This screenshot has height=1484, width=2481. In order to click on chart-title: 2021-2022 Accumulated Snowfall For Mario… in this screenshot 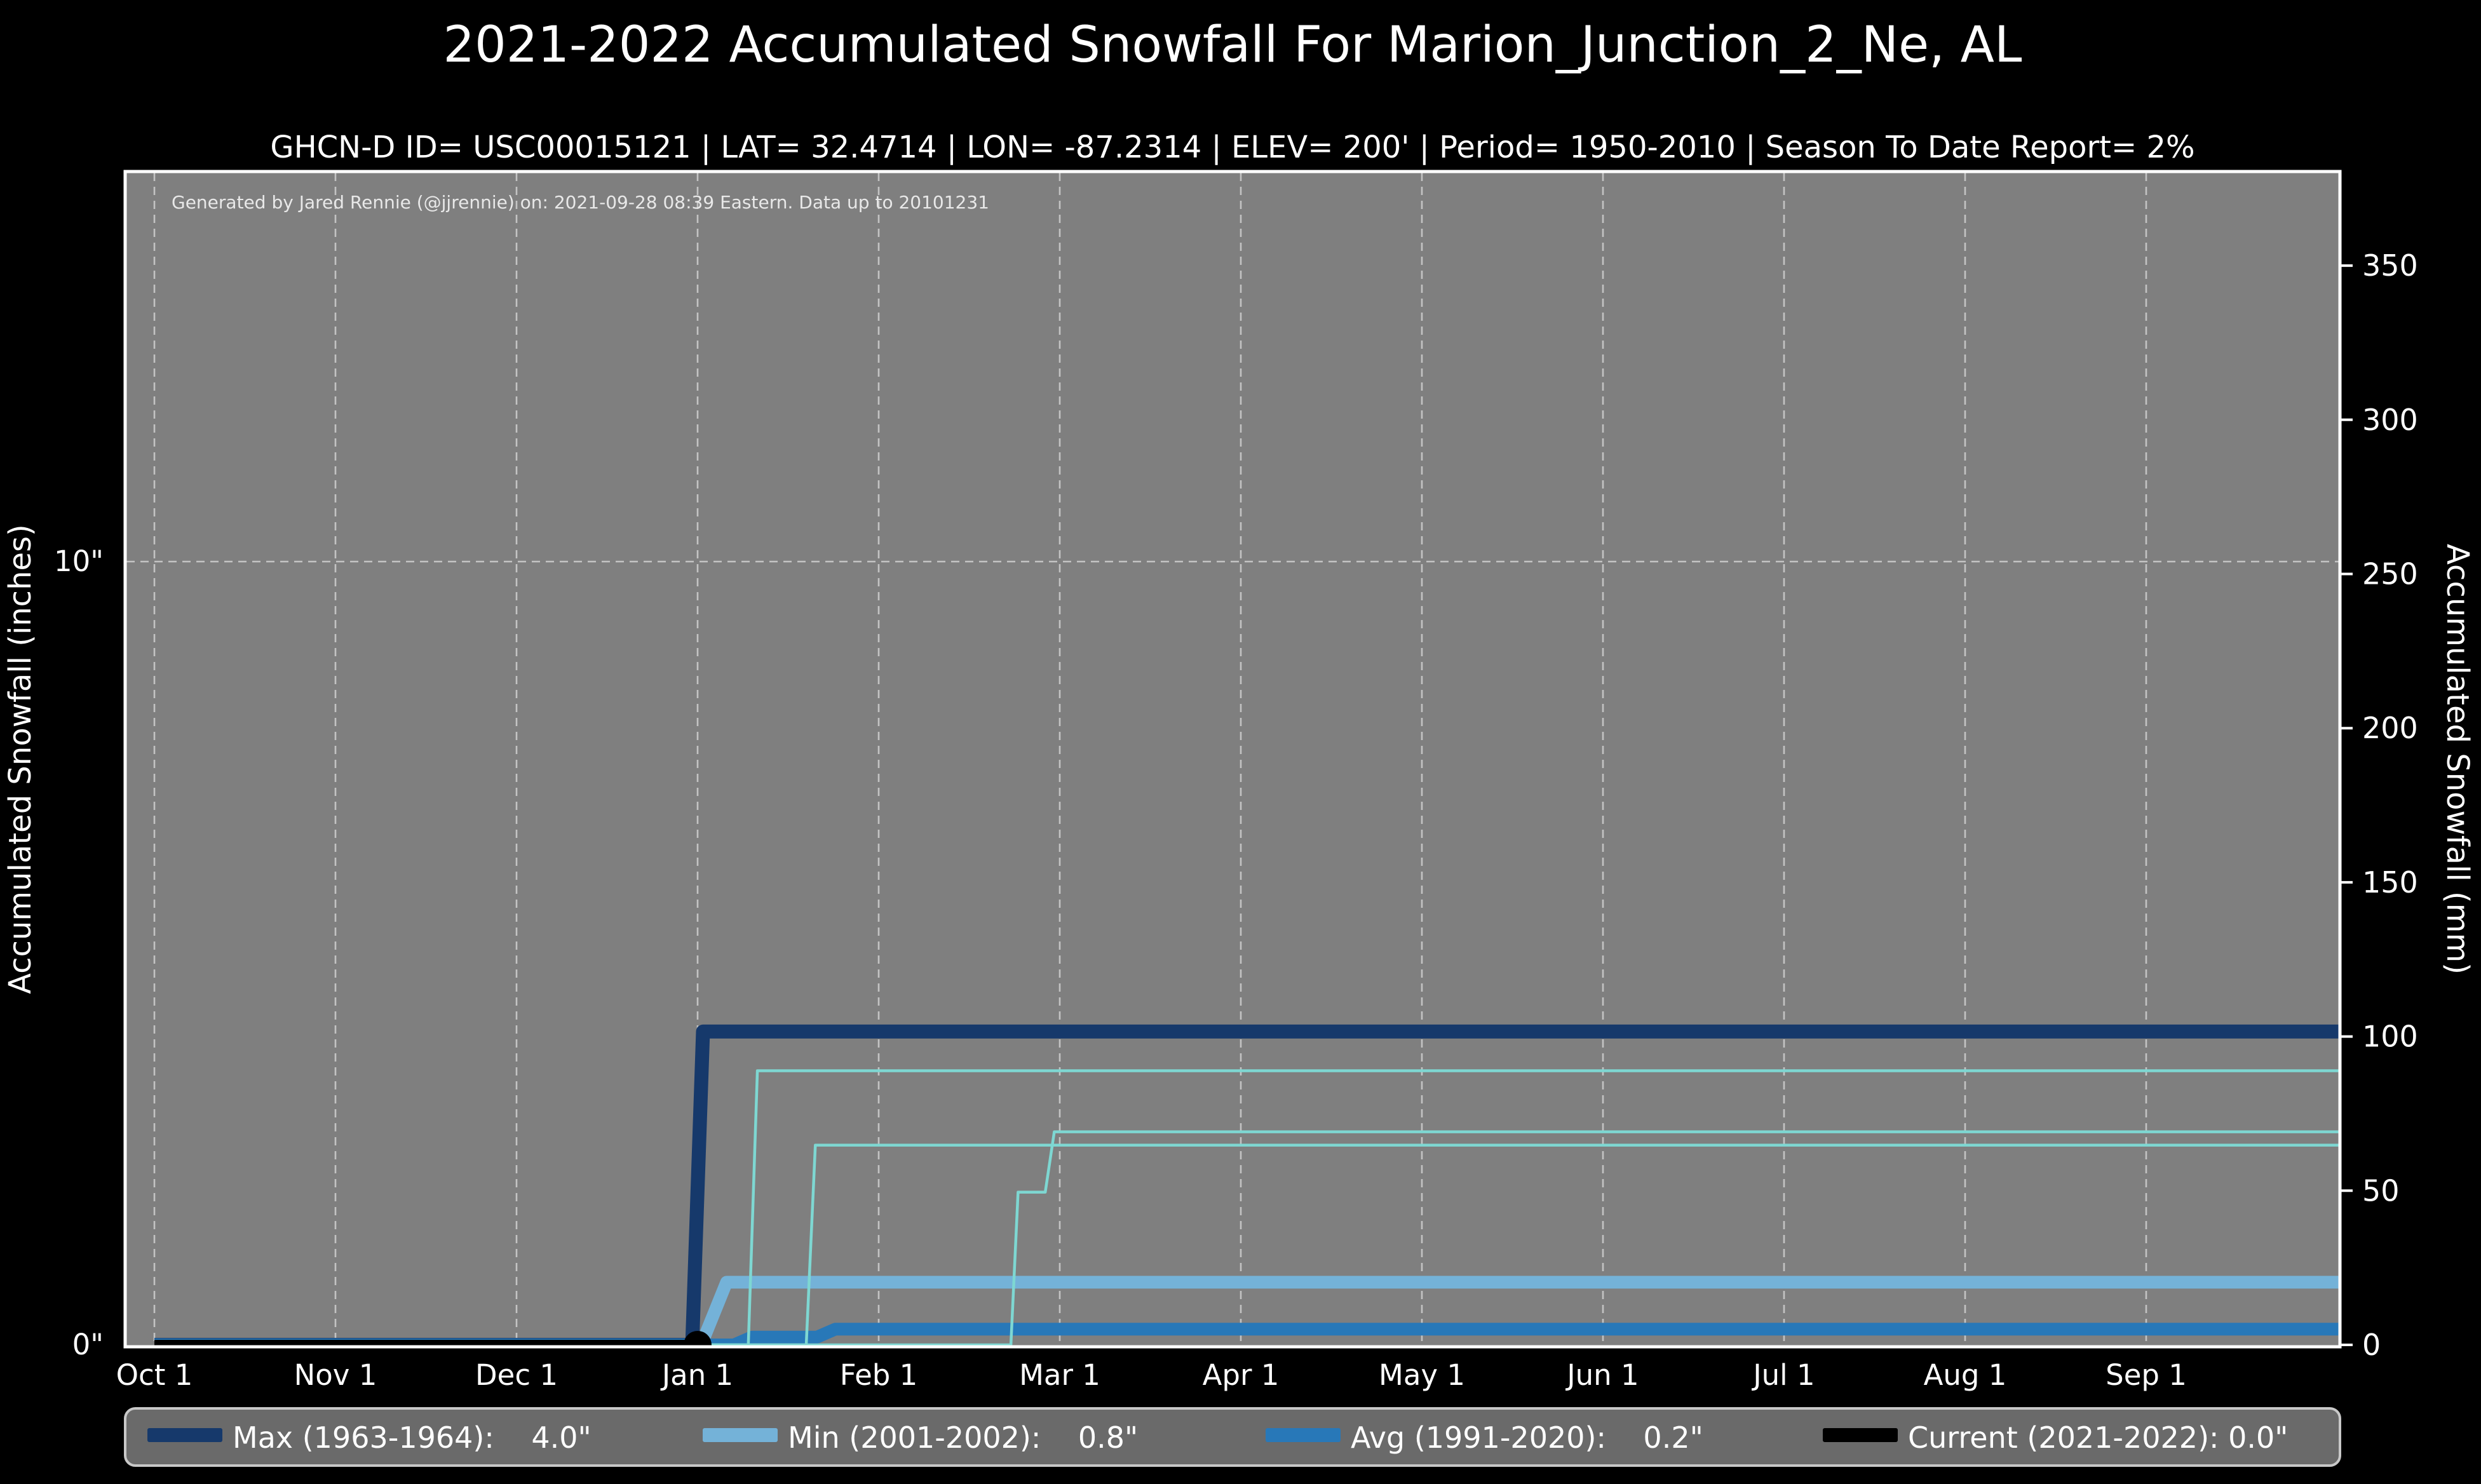, I will do `click(1232, 45)`.